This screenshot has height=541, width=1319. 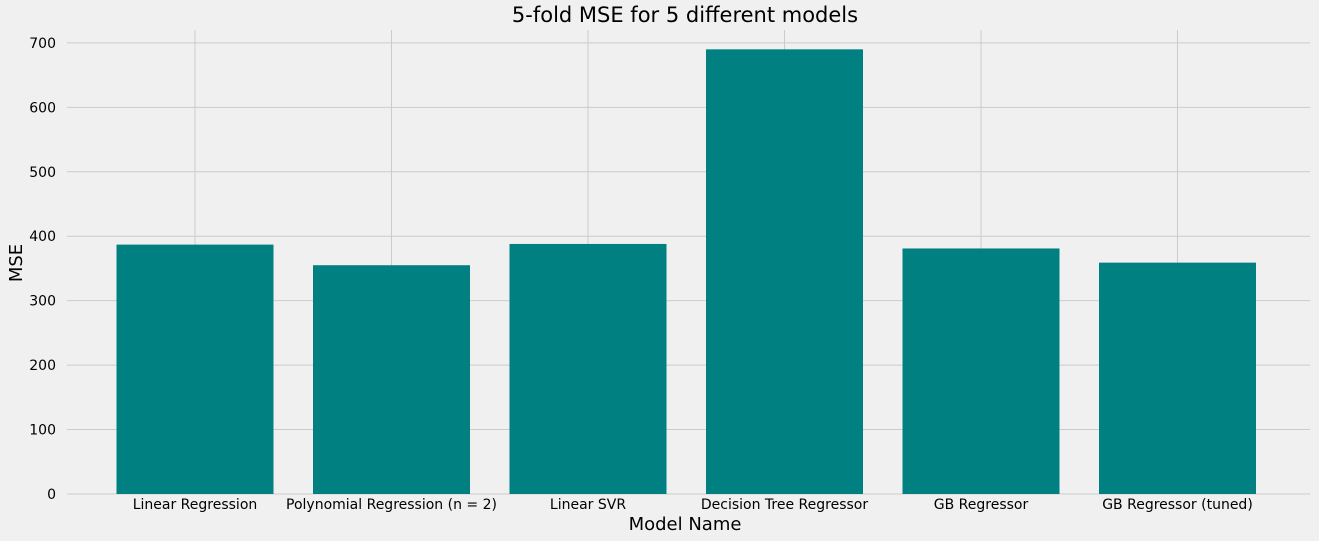 What do you see at coordinates (1177, 505) in the screenshot?
I see `x-tick-label-5: GB Regressor (tuned)` at bounding box center [1177, 505].